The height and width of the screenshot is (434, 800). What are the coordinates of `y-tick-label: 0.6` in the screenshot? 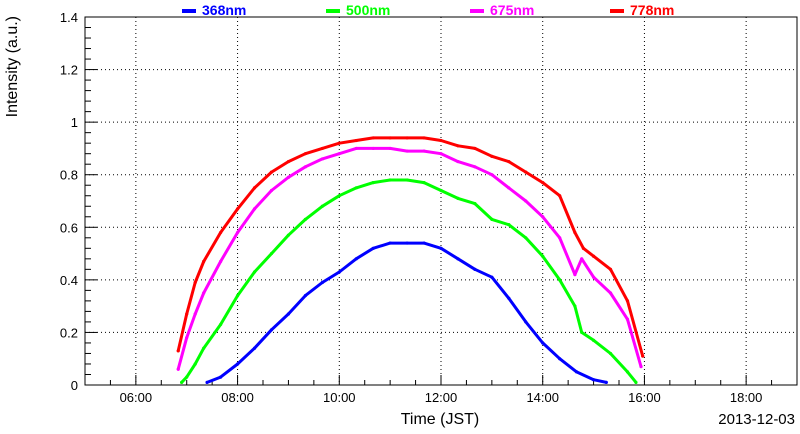 It's located at (69, 227).